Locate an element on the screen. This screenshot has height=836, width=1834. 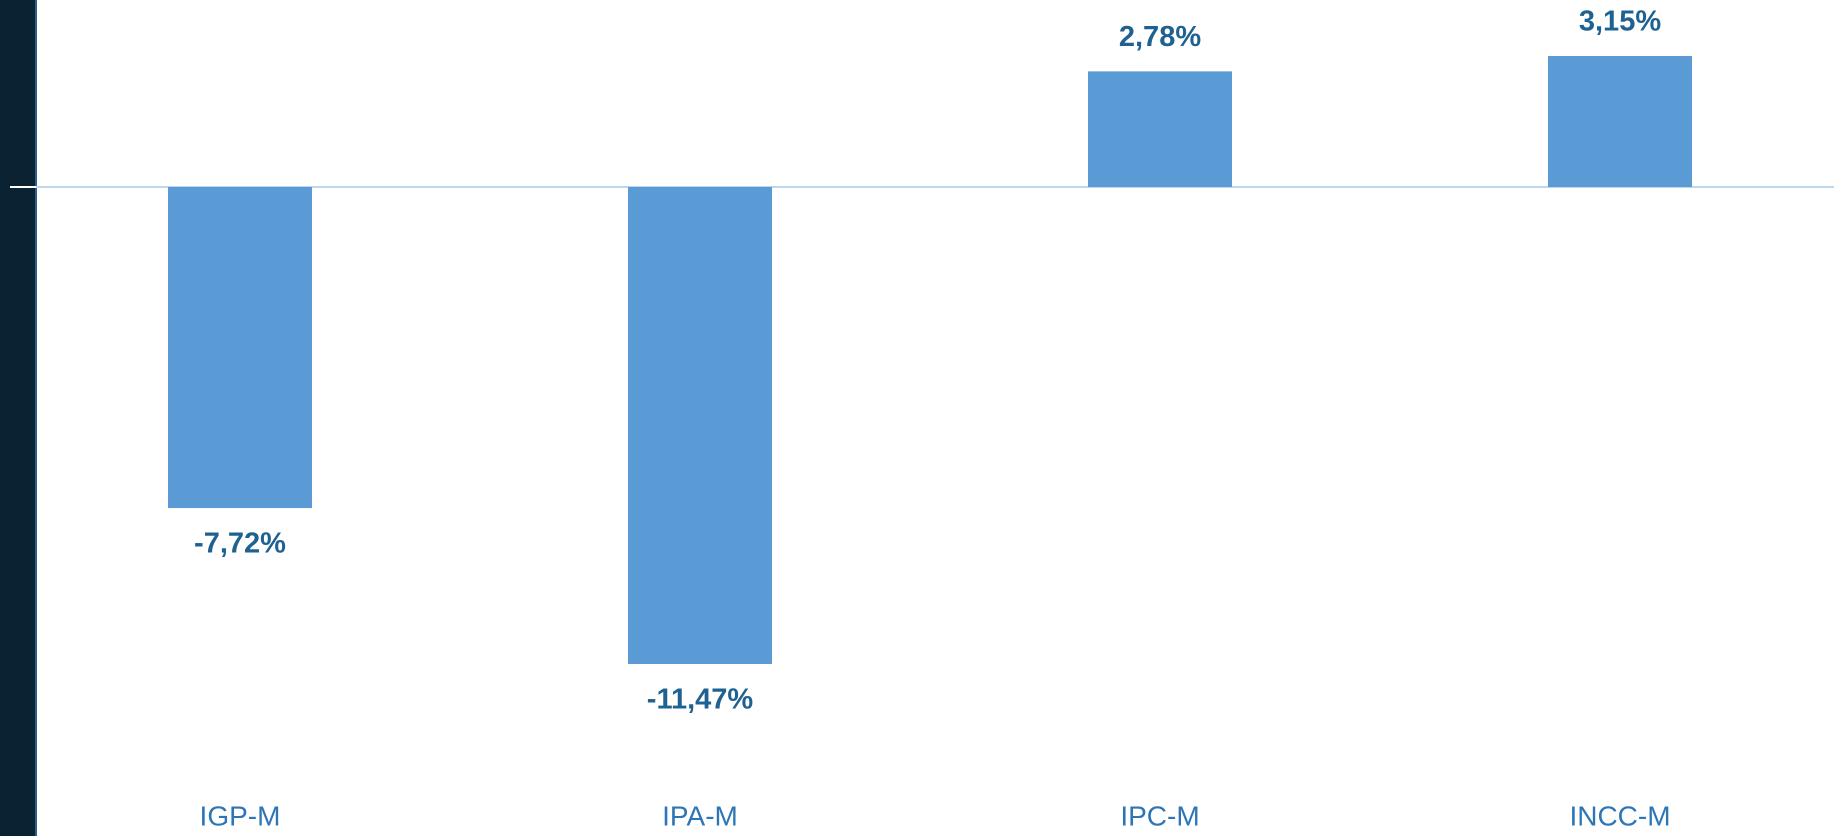
value-label: 2,78% is located at coordinates (1160, 37).